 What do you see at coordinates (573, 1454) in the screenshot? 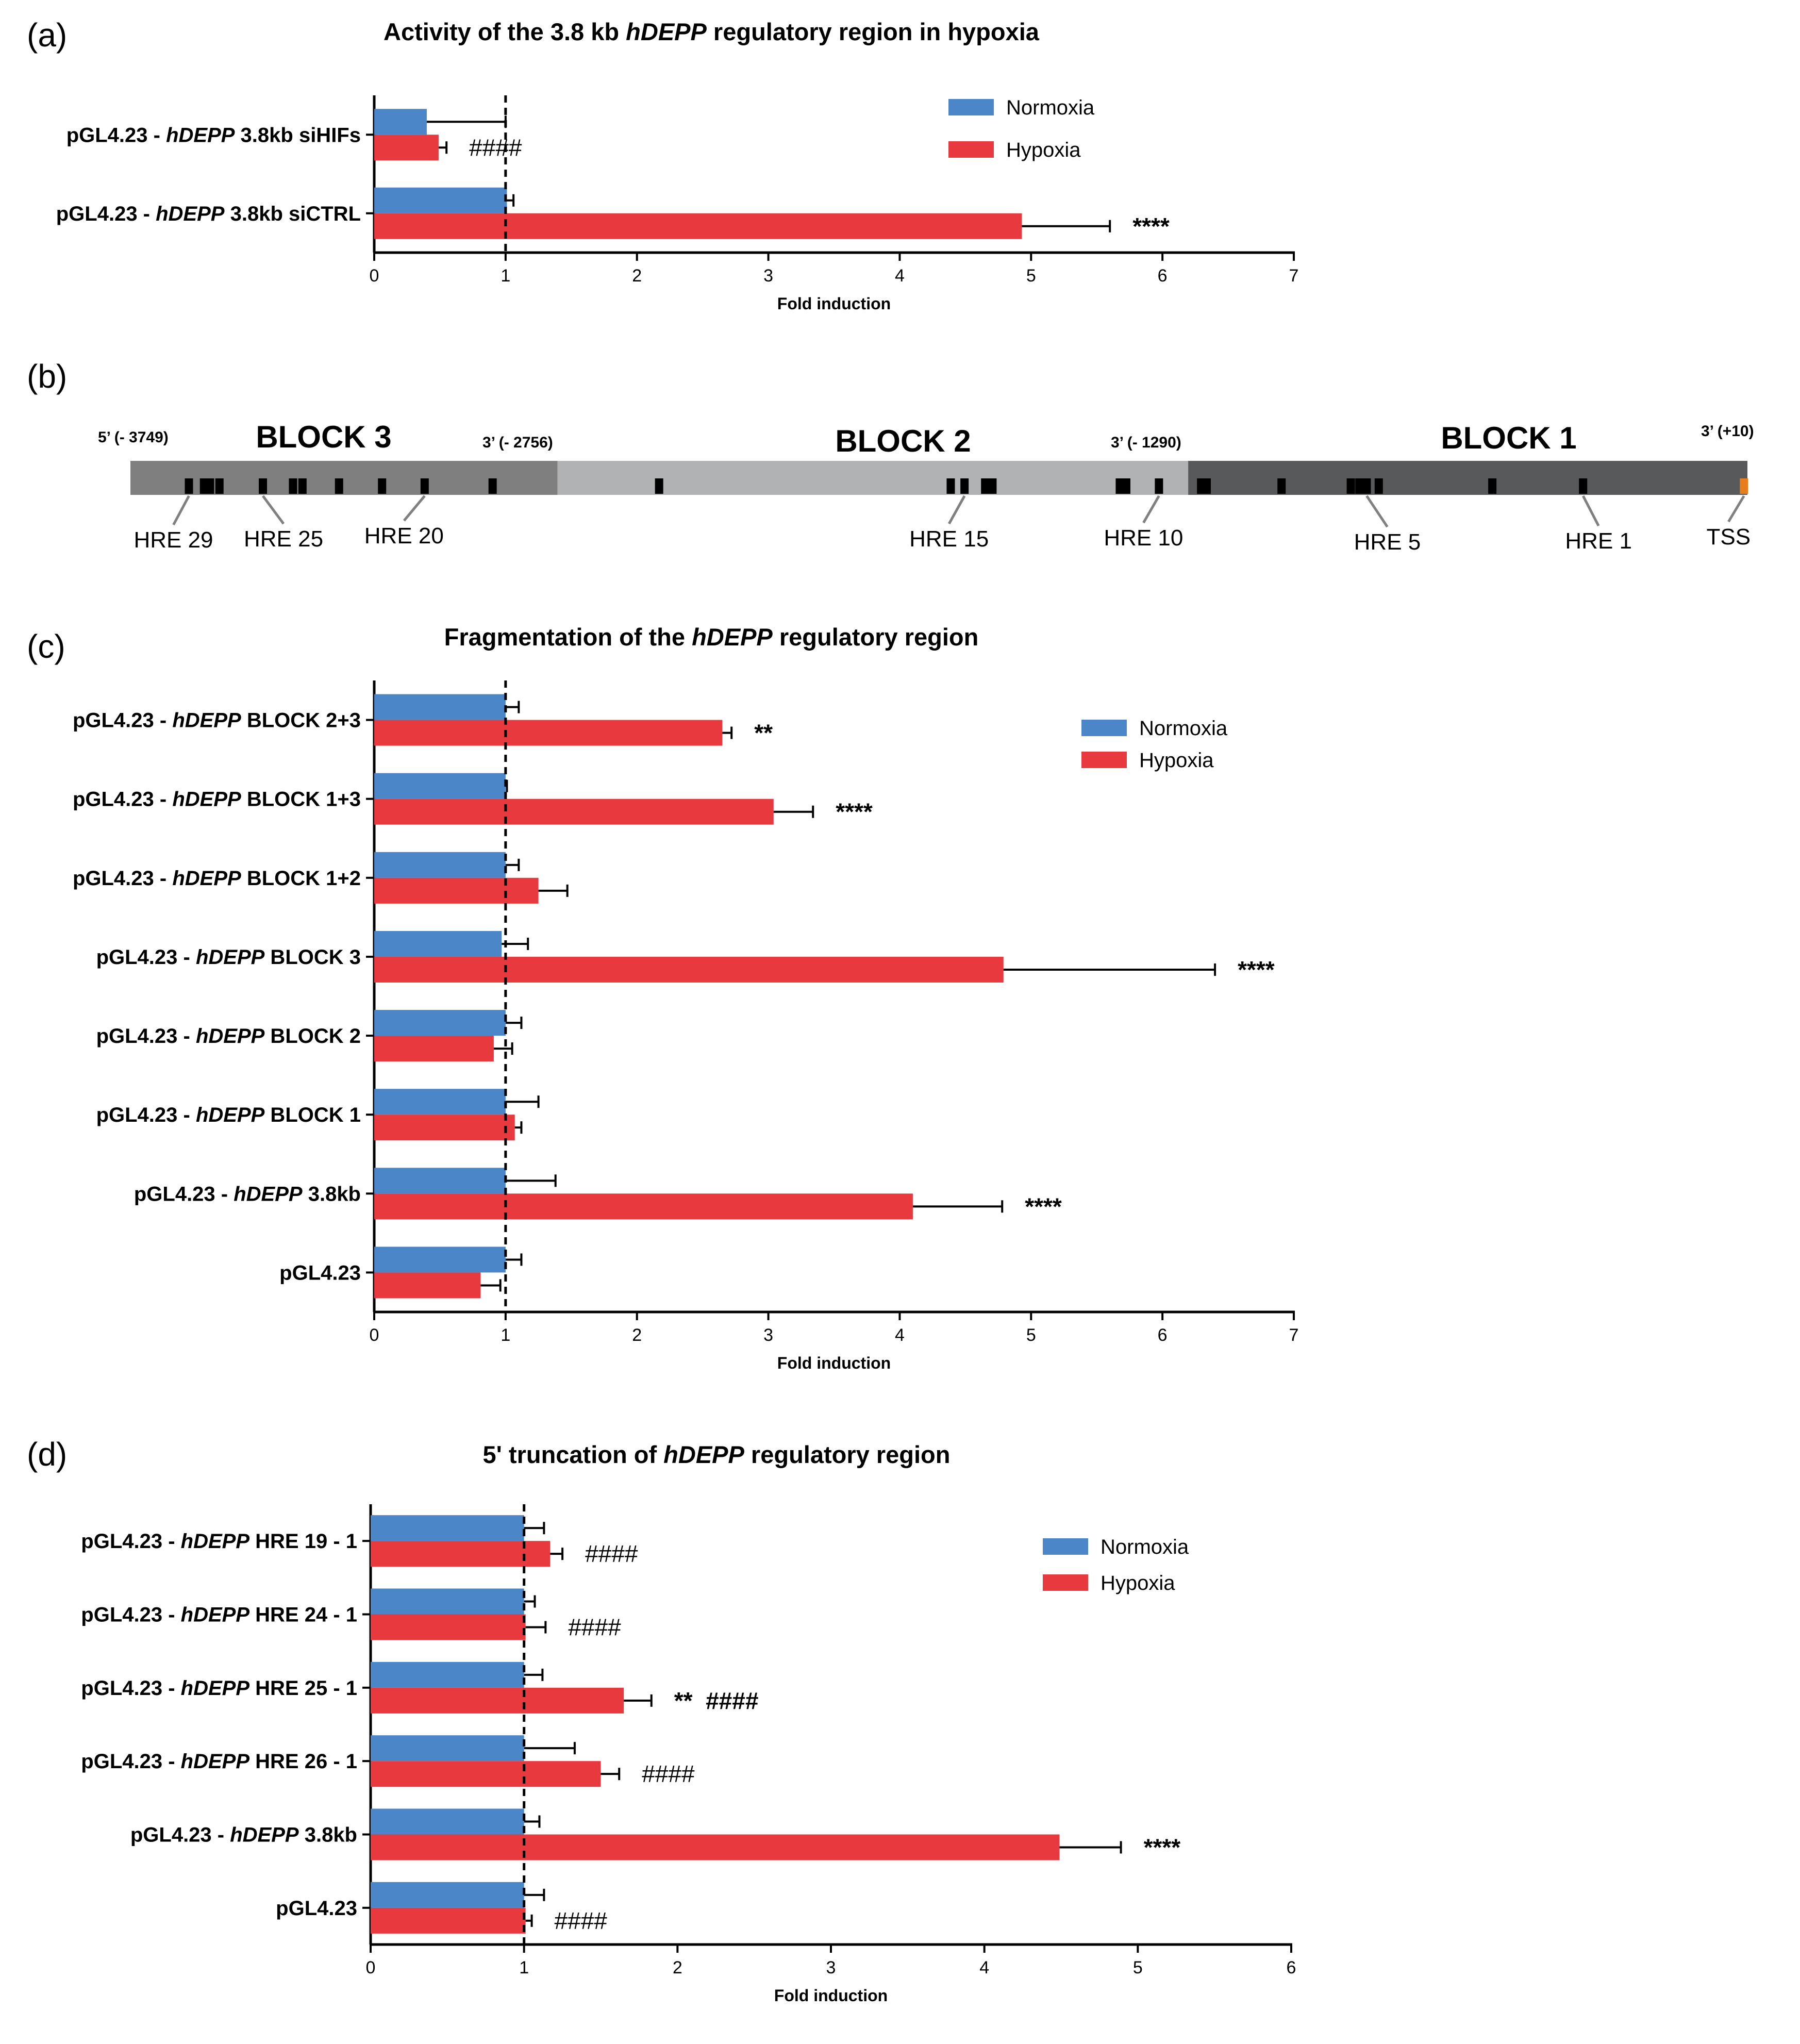
I see `chart-title-d-part: 5' truncation of` at bounding box center [573, 1454].